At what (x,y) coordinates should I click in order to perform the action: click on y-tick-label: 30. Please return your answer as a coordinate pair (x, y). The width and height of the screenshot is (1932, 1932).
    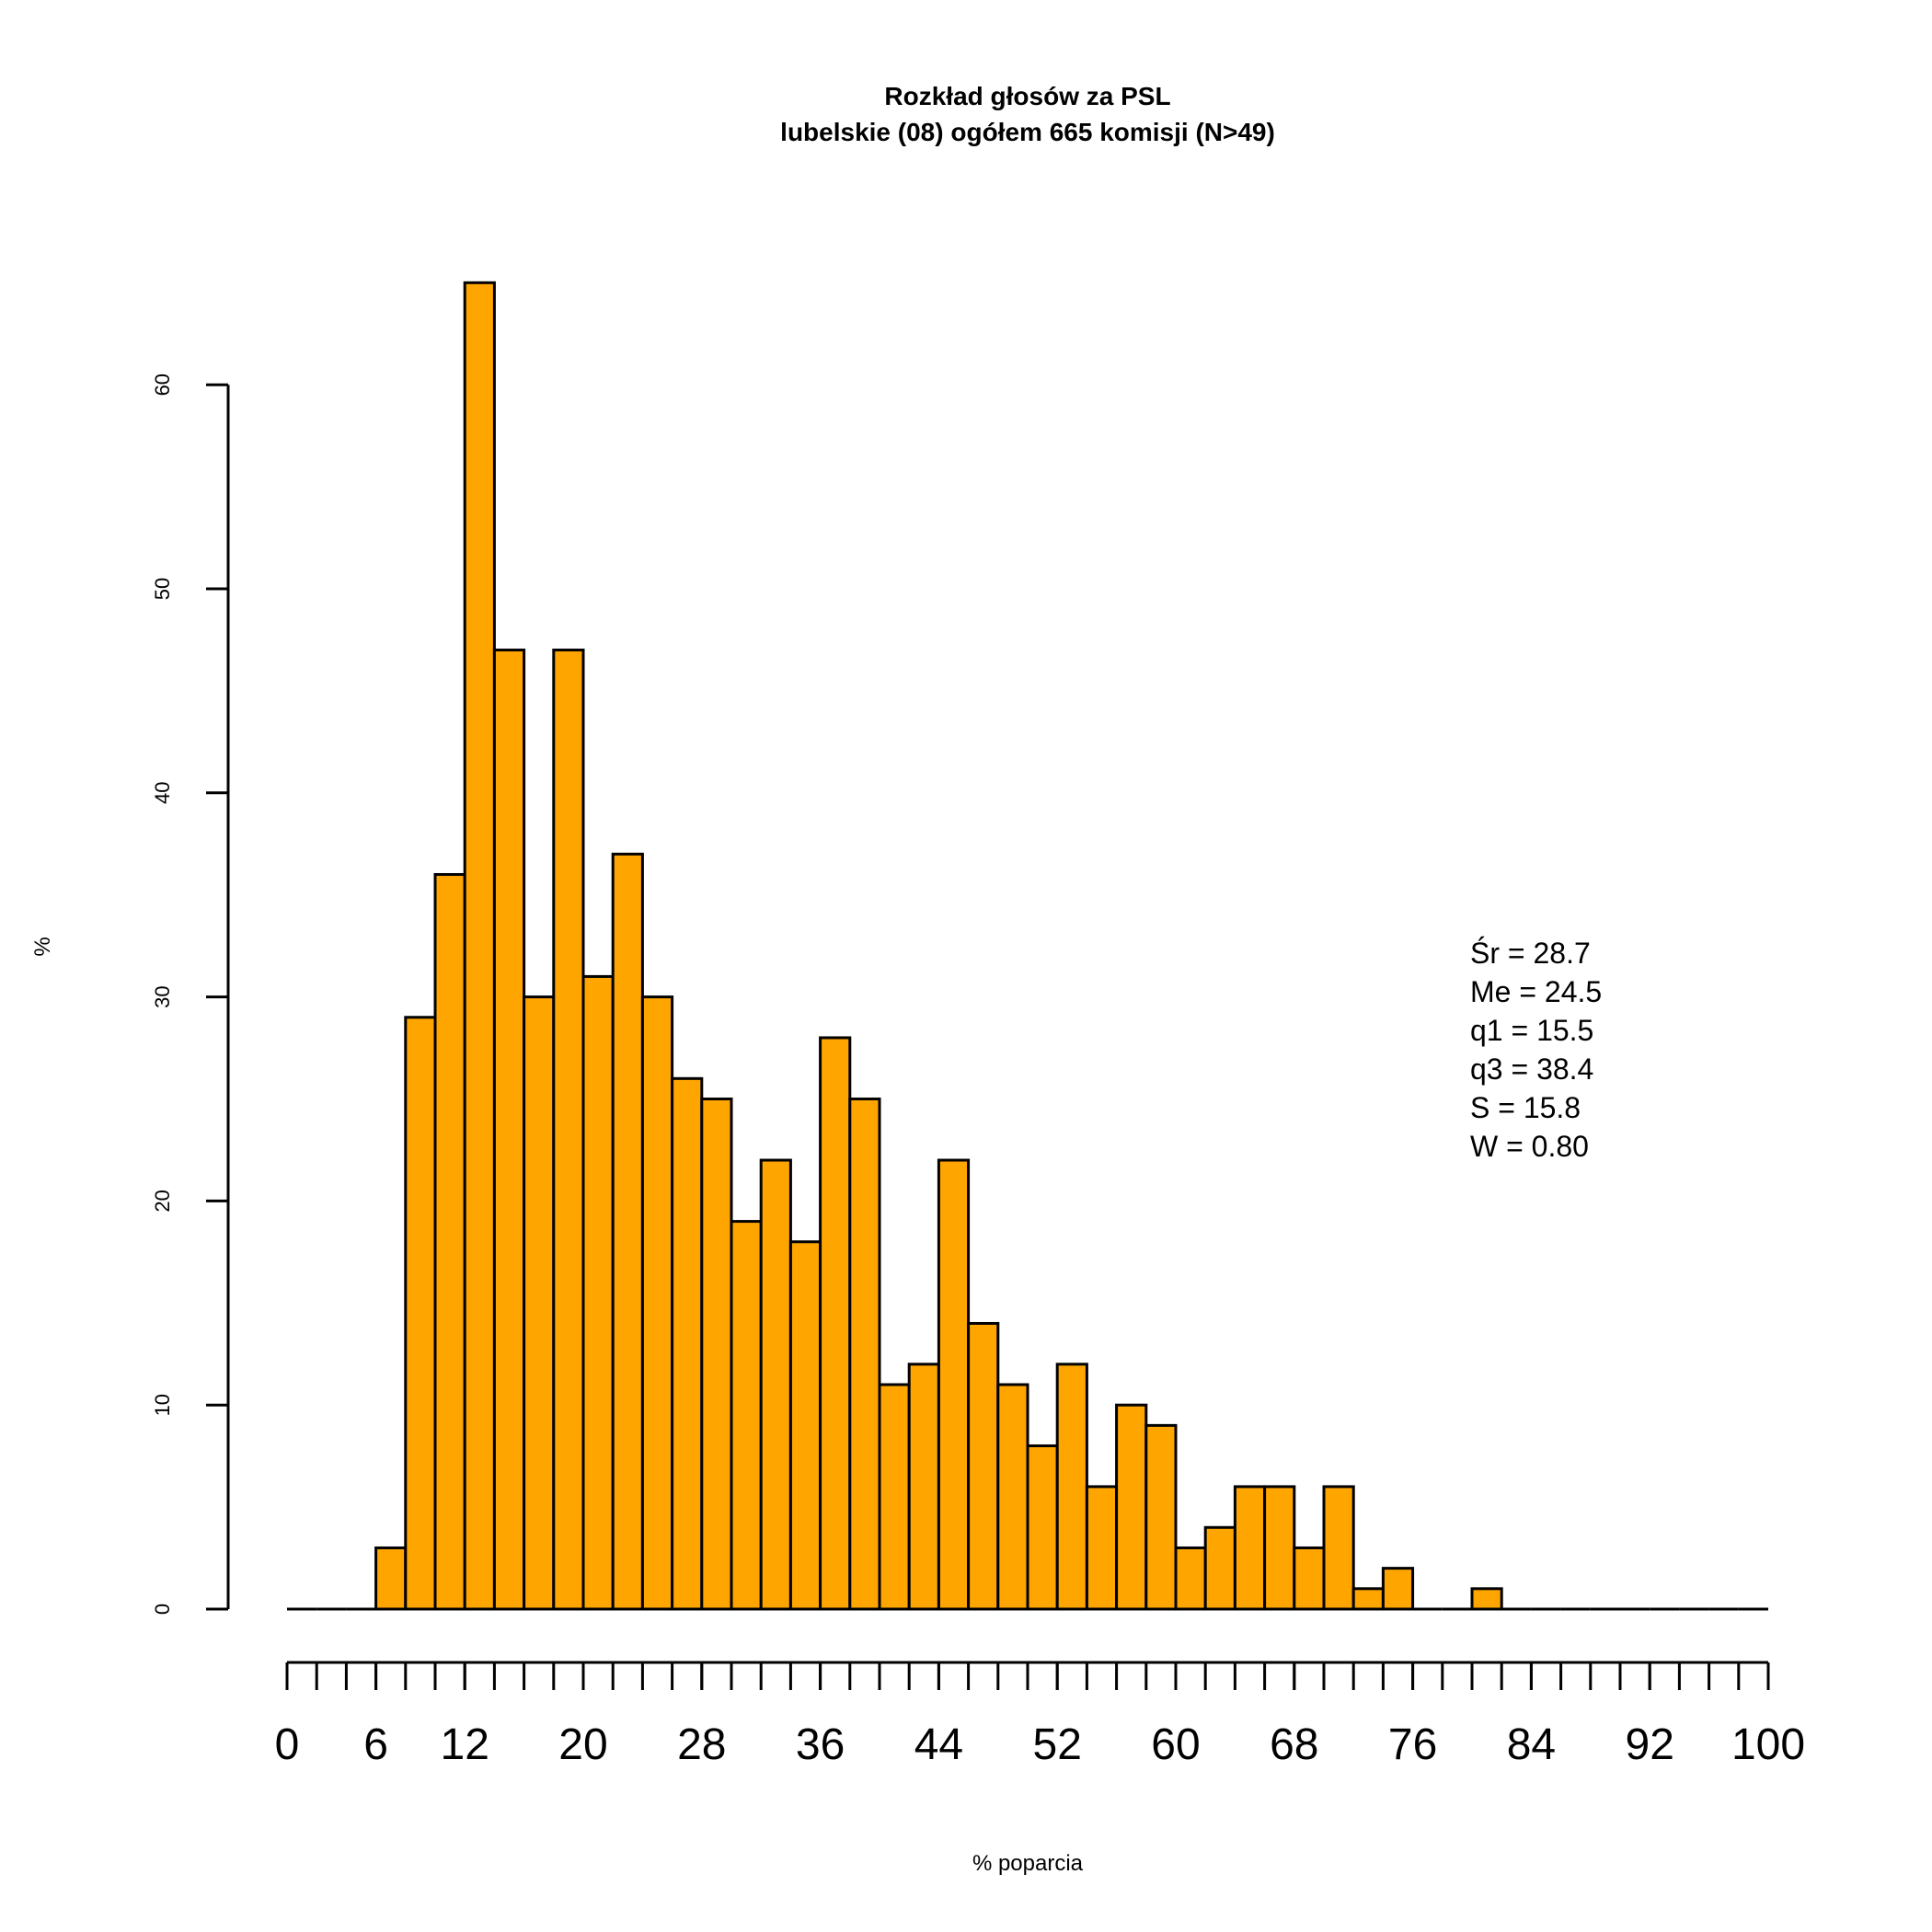
    Looking at the image, I should click on (162, 996).